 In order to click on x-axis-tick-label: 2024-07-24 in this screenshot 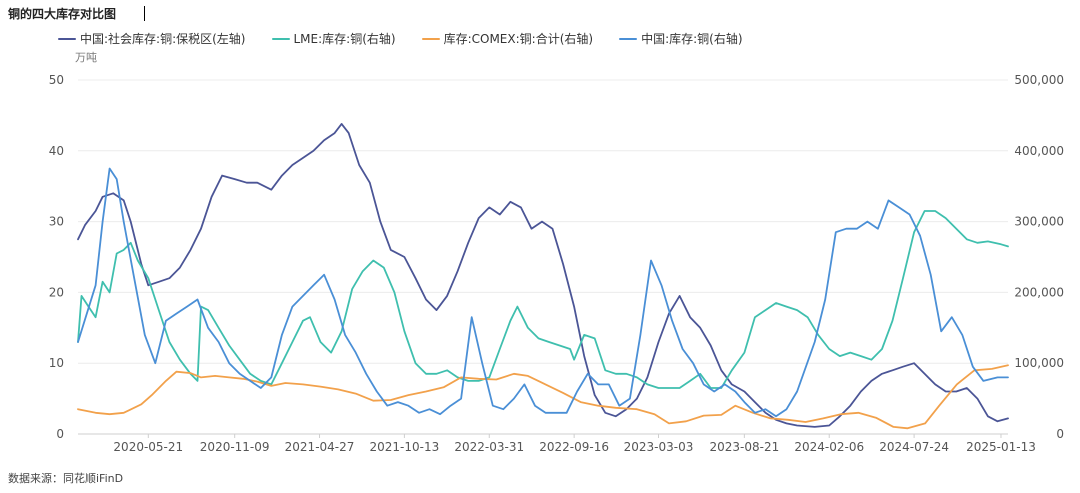, I will do `click(914, 447)`.